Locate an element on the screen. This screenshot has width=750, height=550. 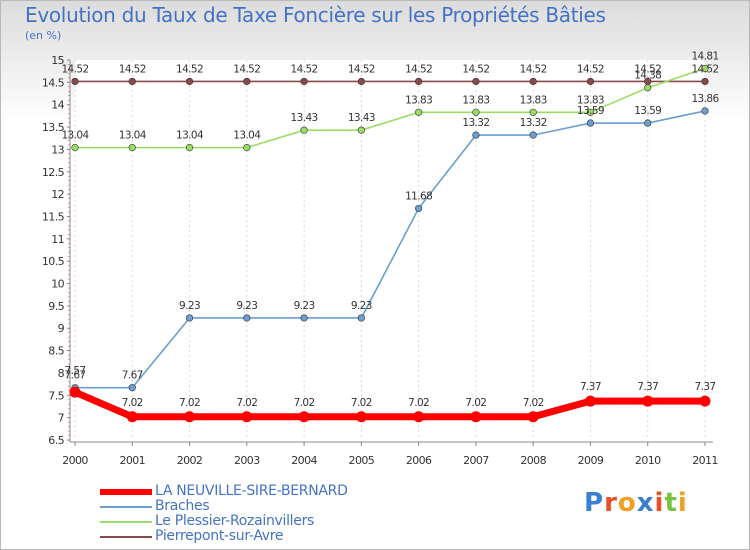
x-tick-label: 2006 is located at coordinates (419, 460).